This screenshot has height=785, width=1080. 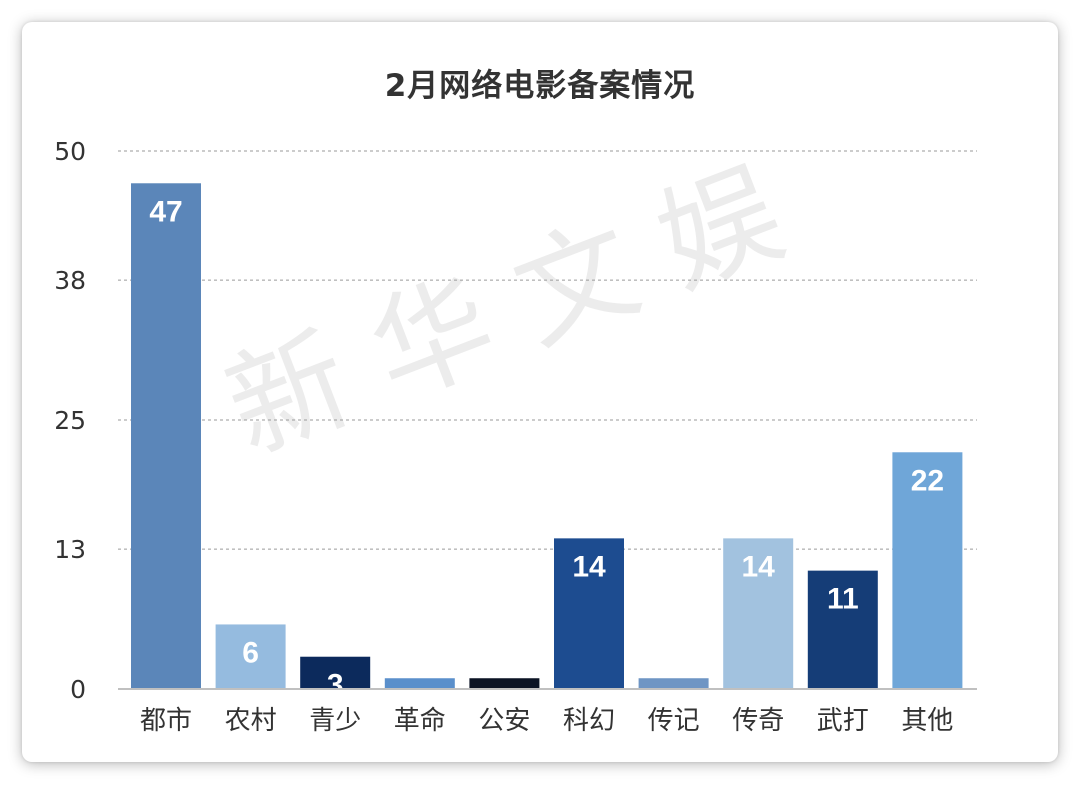 What do you see at coordinates (70, 549) in the screenshot?
I see `y-tick-label: 13` at bounding box center [70, 549].